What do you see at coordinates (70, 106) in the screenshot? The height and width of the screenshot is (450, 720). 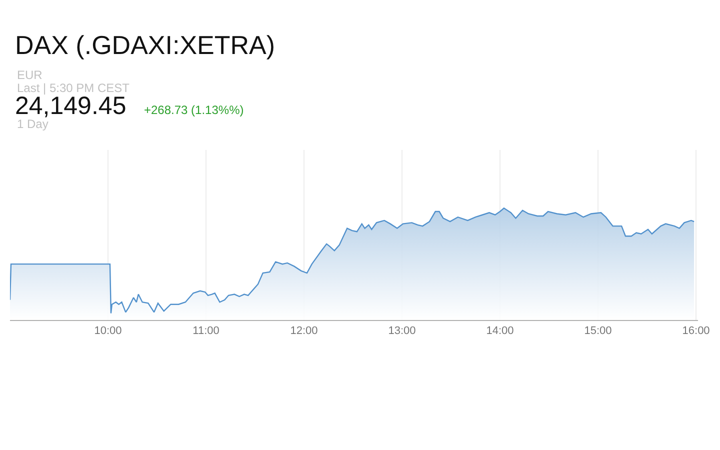 I see `text: 24,149.45` at bounding box center [70, 106].